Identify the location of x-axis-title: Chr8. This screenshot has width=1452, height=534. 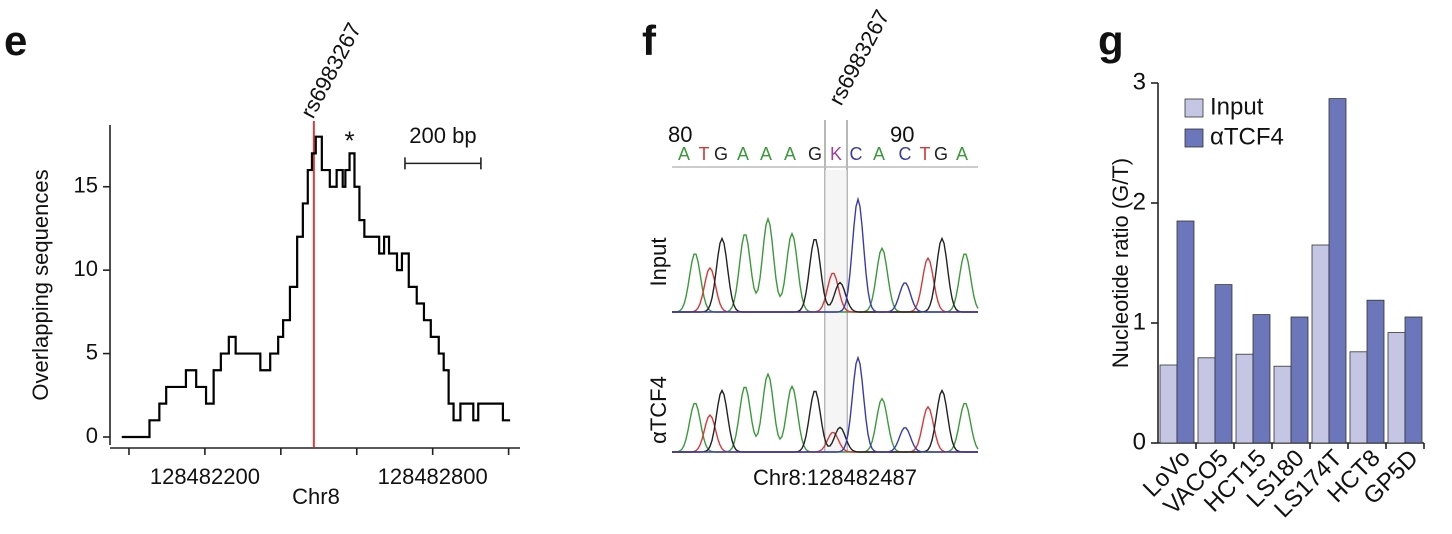
(316, 496).